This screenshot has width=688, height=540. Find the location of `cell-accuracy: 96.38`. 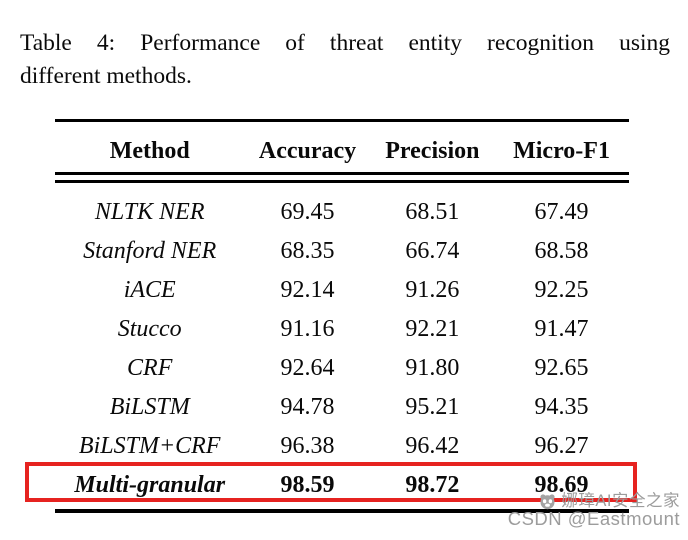

cell-accuracy: 96.38 is located at coordinates (307, 446).